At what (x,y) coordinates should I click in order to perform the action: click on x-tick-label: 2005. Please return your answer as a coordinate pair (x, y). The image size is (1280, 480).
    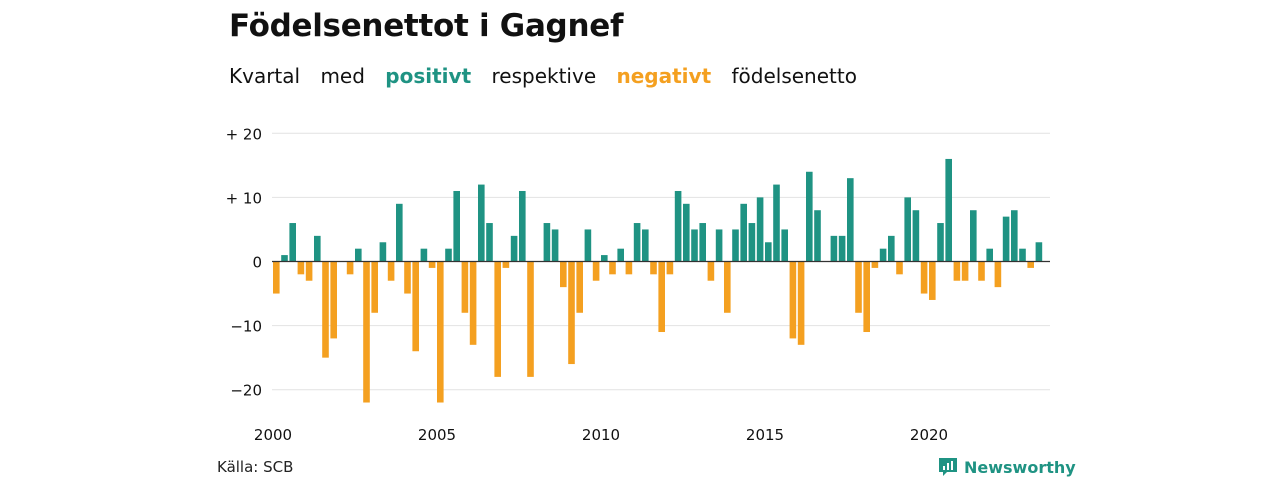
    Looking at the image, I should click on (437, 435).